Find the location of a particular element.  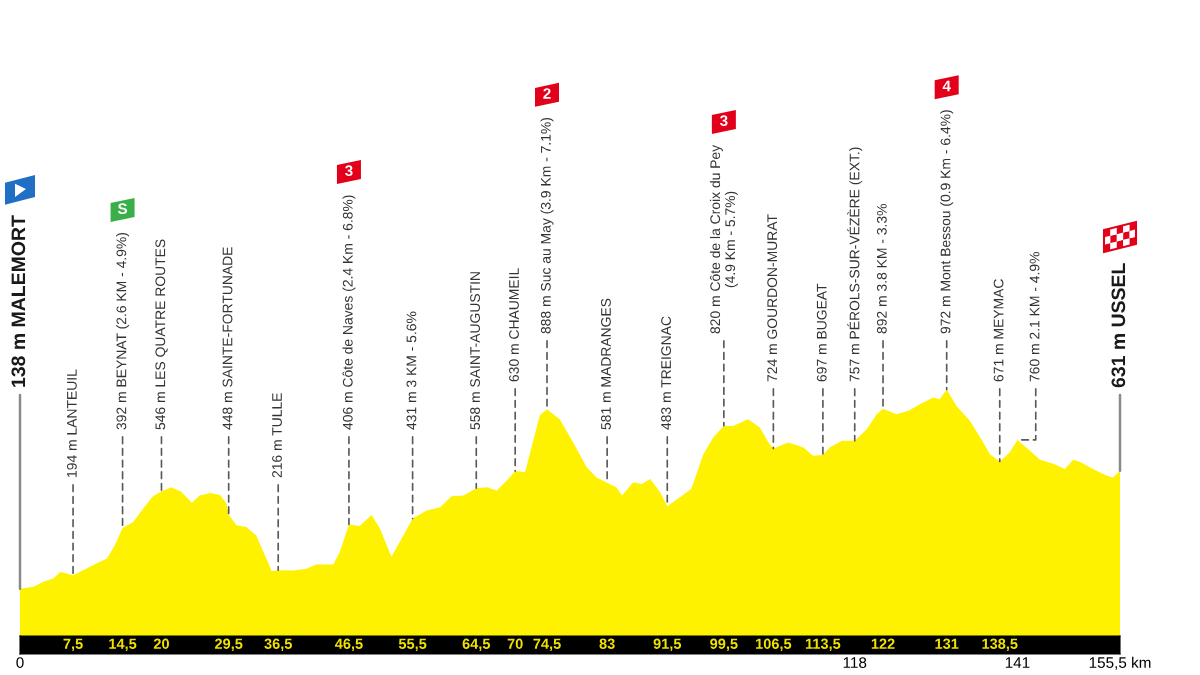

x2-tick-label: 155,5 km is located at coordinates (1120, 663).